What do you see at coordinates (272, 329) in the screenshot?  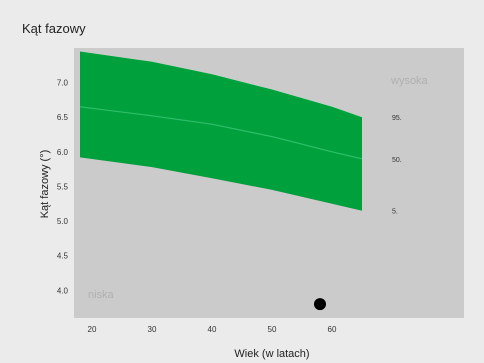 I see `x-tick-label: 50` at bounding box center [272, 329].